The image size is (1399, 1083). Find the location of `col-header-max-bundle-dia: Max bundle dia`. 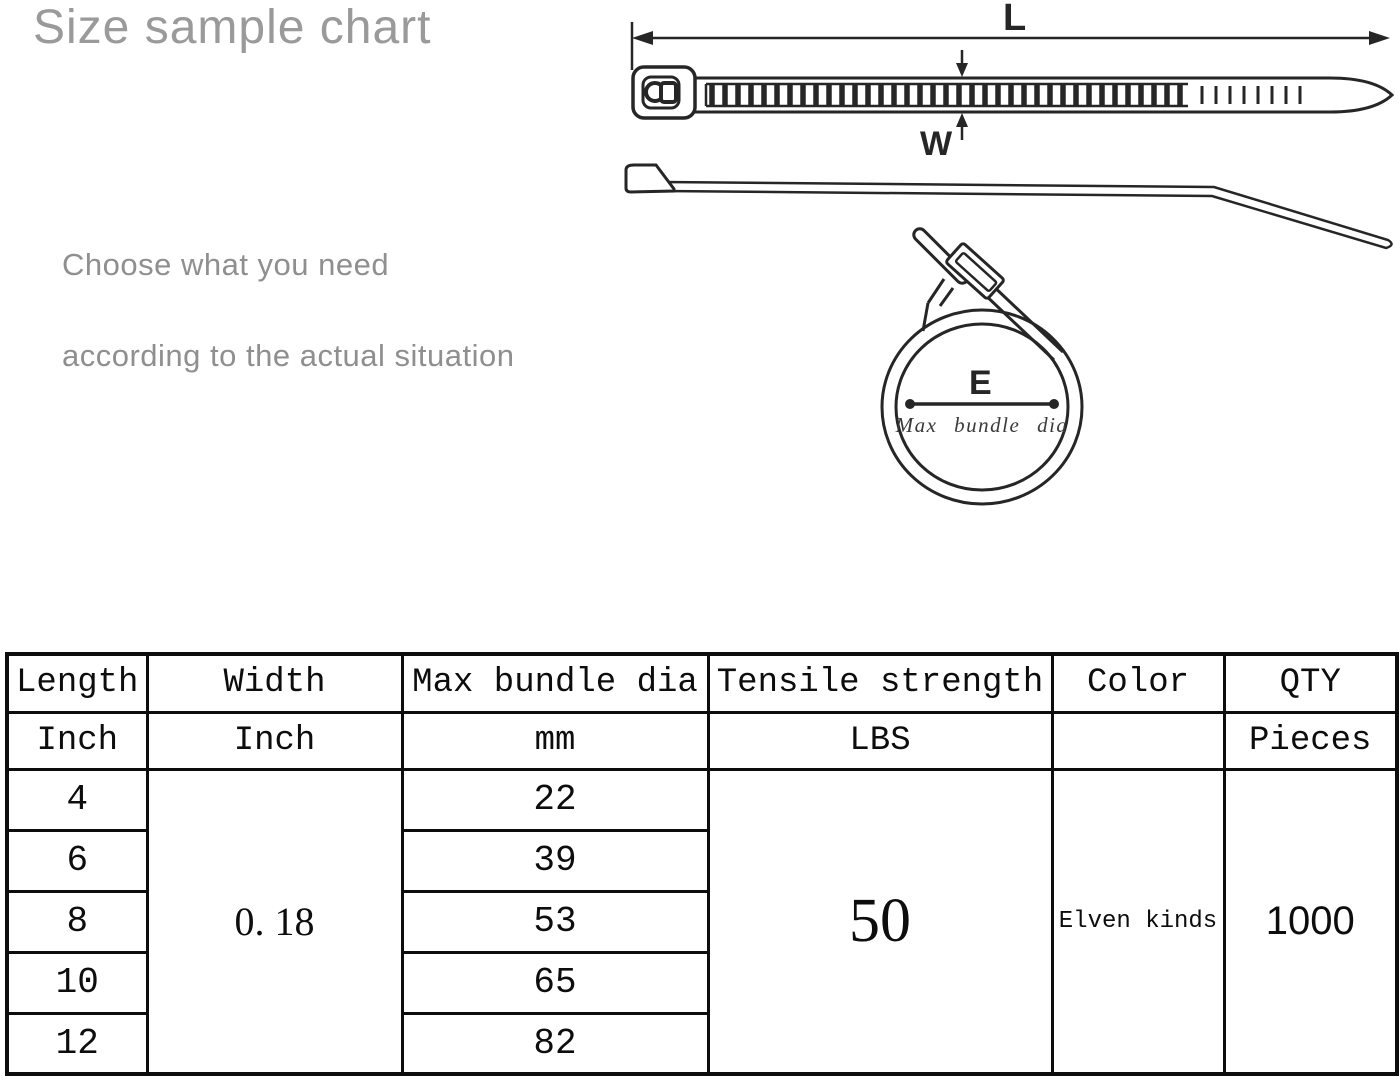

col-header-max-bundle-dia: Max bundle dia is located at coordinates (555, 683).